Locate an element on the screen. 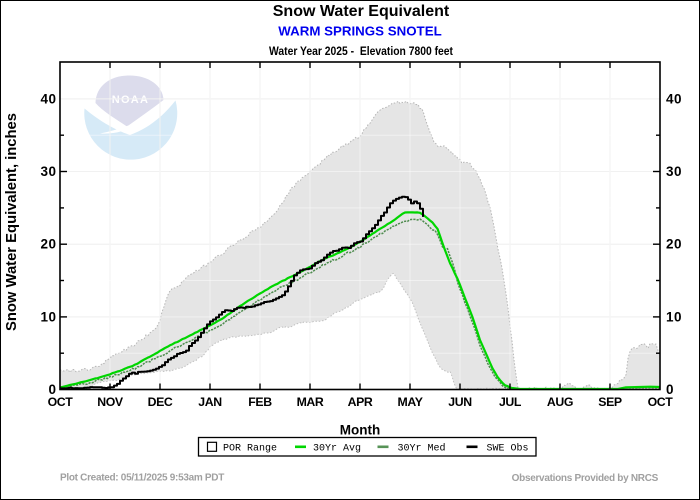 The width and height of the screenshot is (700, 500). svg-text: JUN is located at coordinates (460, 402).